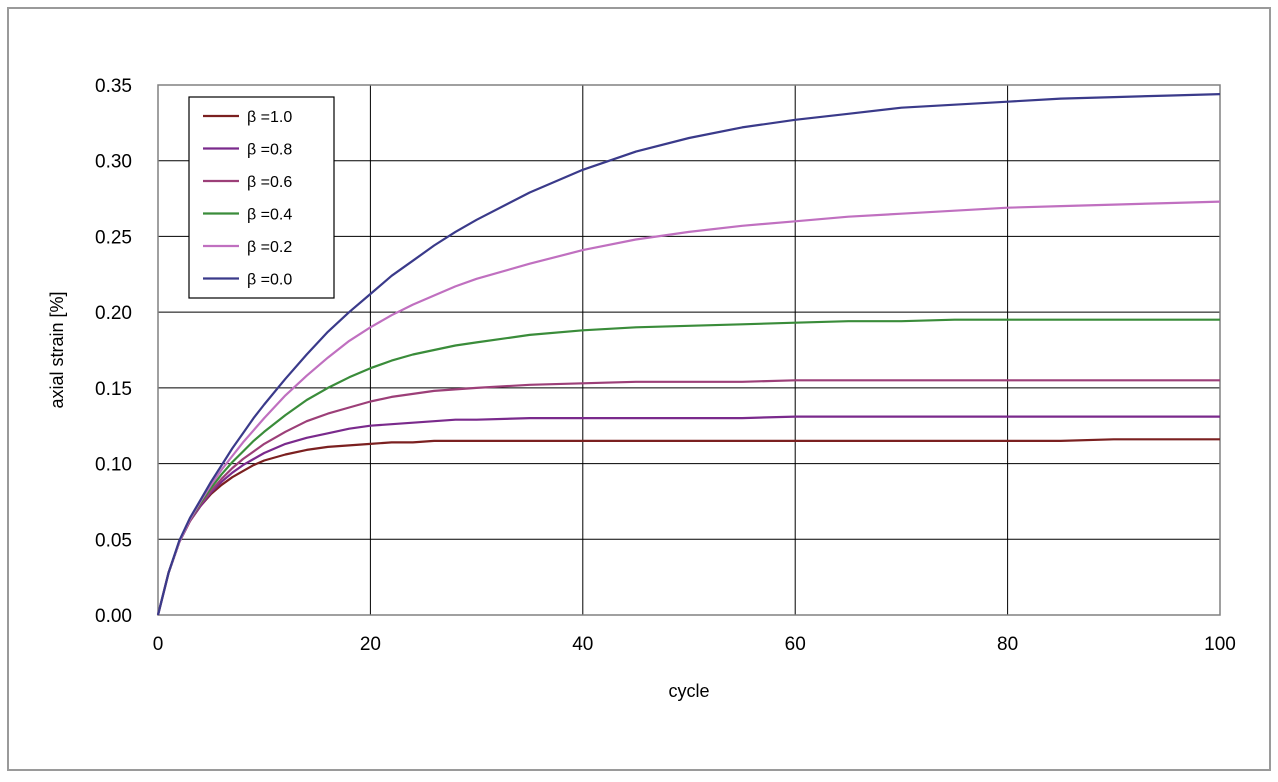 The image size is (1278, 782). I want to click on y-tick-label: 0.05, so click(113, 540).